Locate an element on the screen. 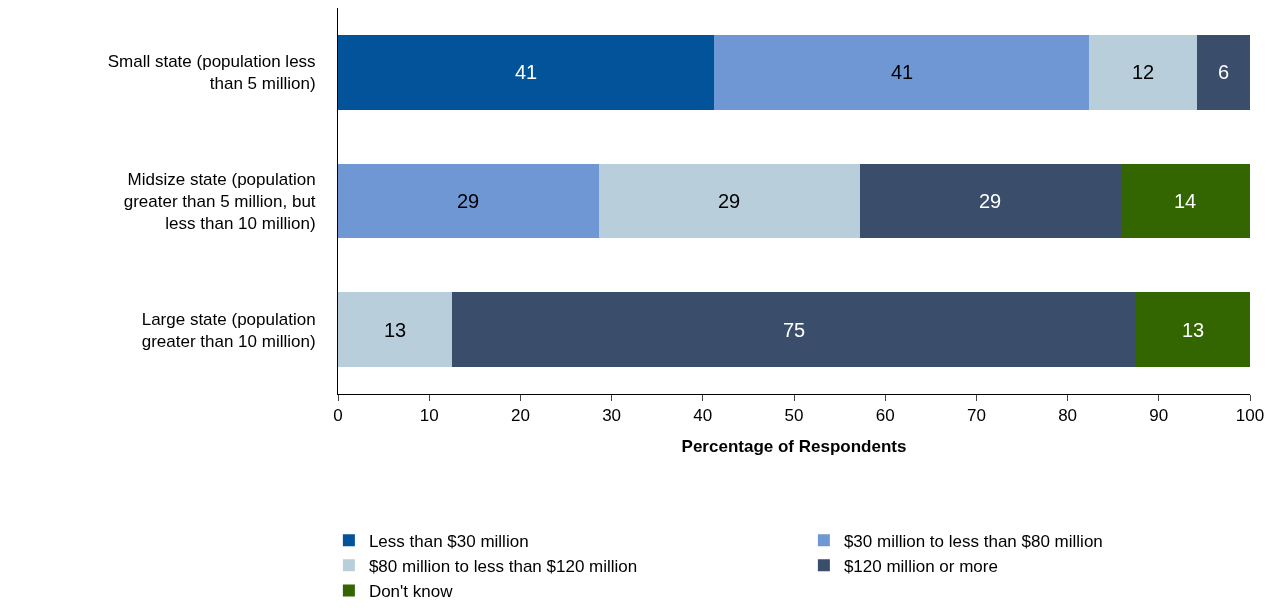 The width and height of the screenshot is (1288, 615). x-tick-label: 80 is located at coordinates (1068, 416).